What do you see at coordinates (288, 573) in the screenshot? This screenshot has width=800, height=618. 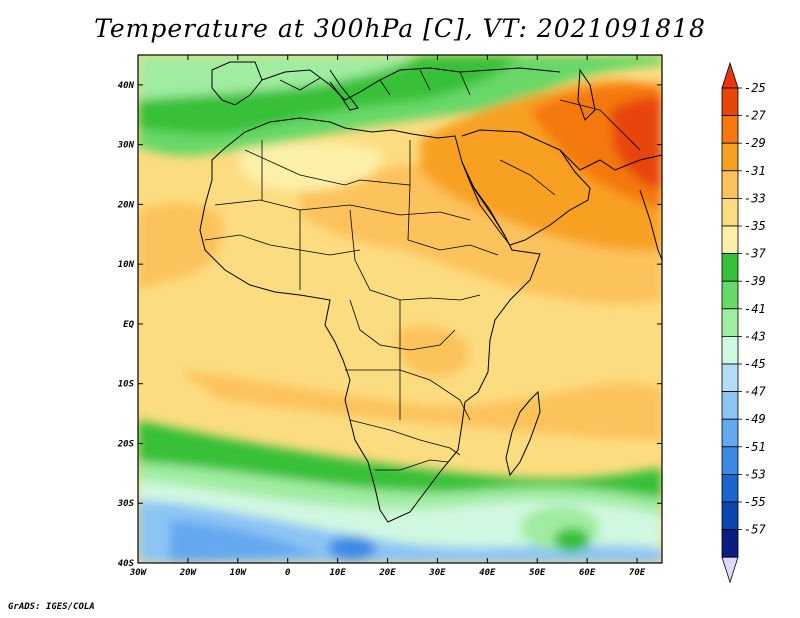 I see `lon-tick-label: 0` at bounding box center [288, 573].